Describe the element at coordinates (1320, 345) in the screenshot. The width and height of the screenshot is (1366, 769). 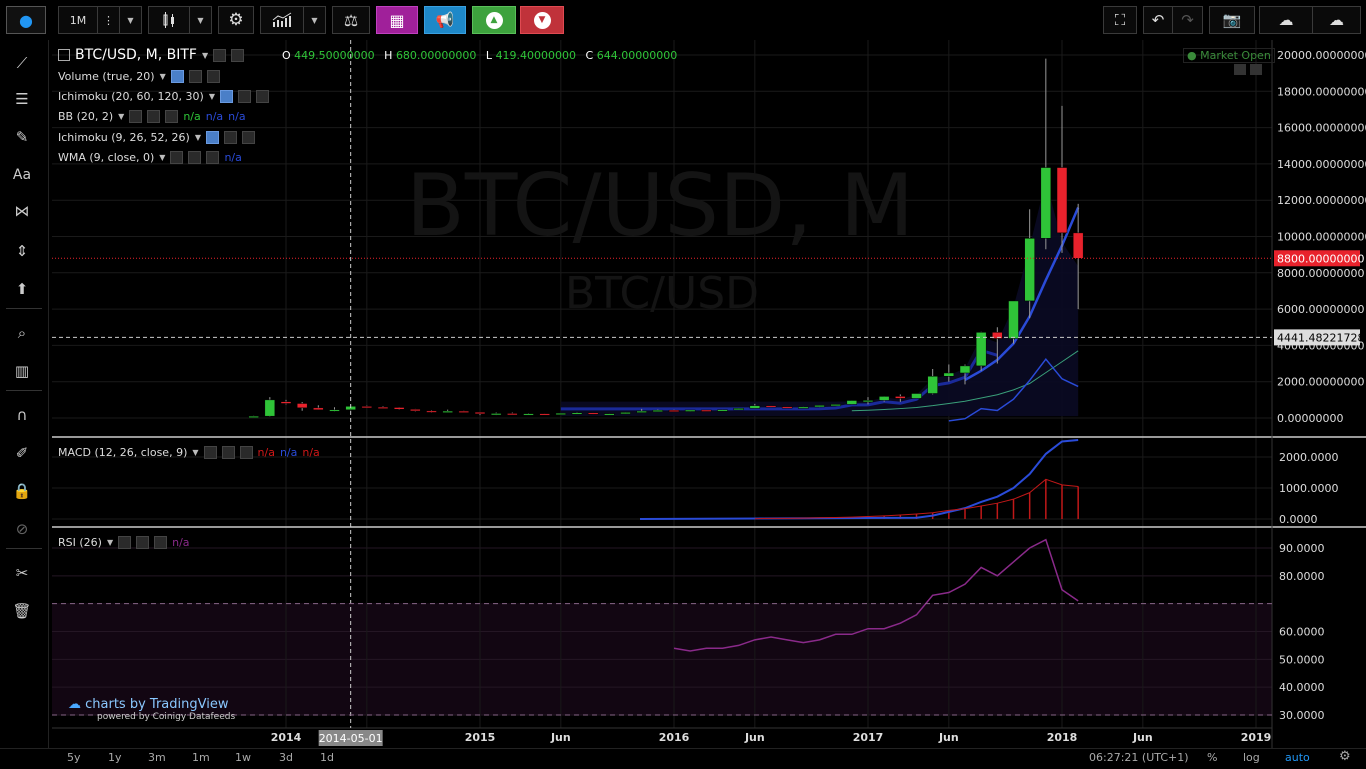
I see `price-axis-label: 4000.00000000` at that location.